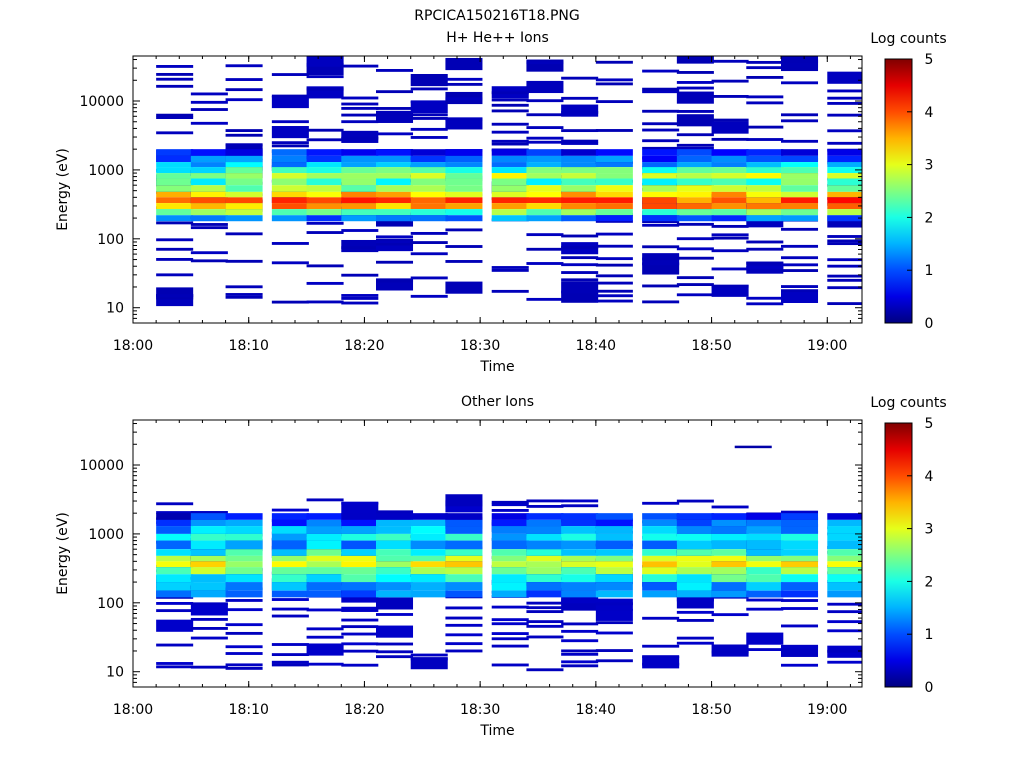 The width and height of the screenshot is (1024, 768). Describe the element at coordinates (929, 530) in the screenshot. I see `colorbar-tick-label: 3` at that location.